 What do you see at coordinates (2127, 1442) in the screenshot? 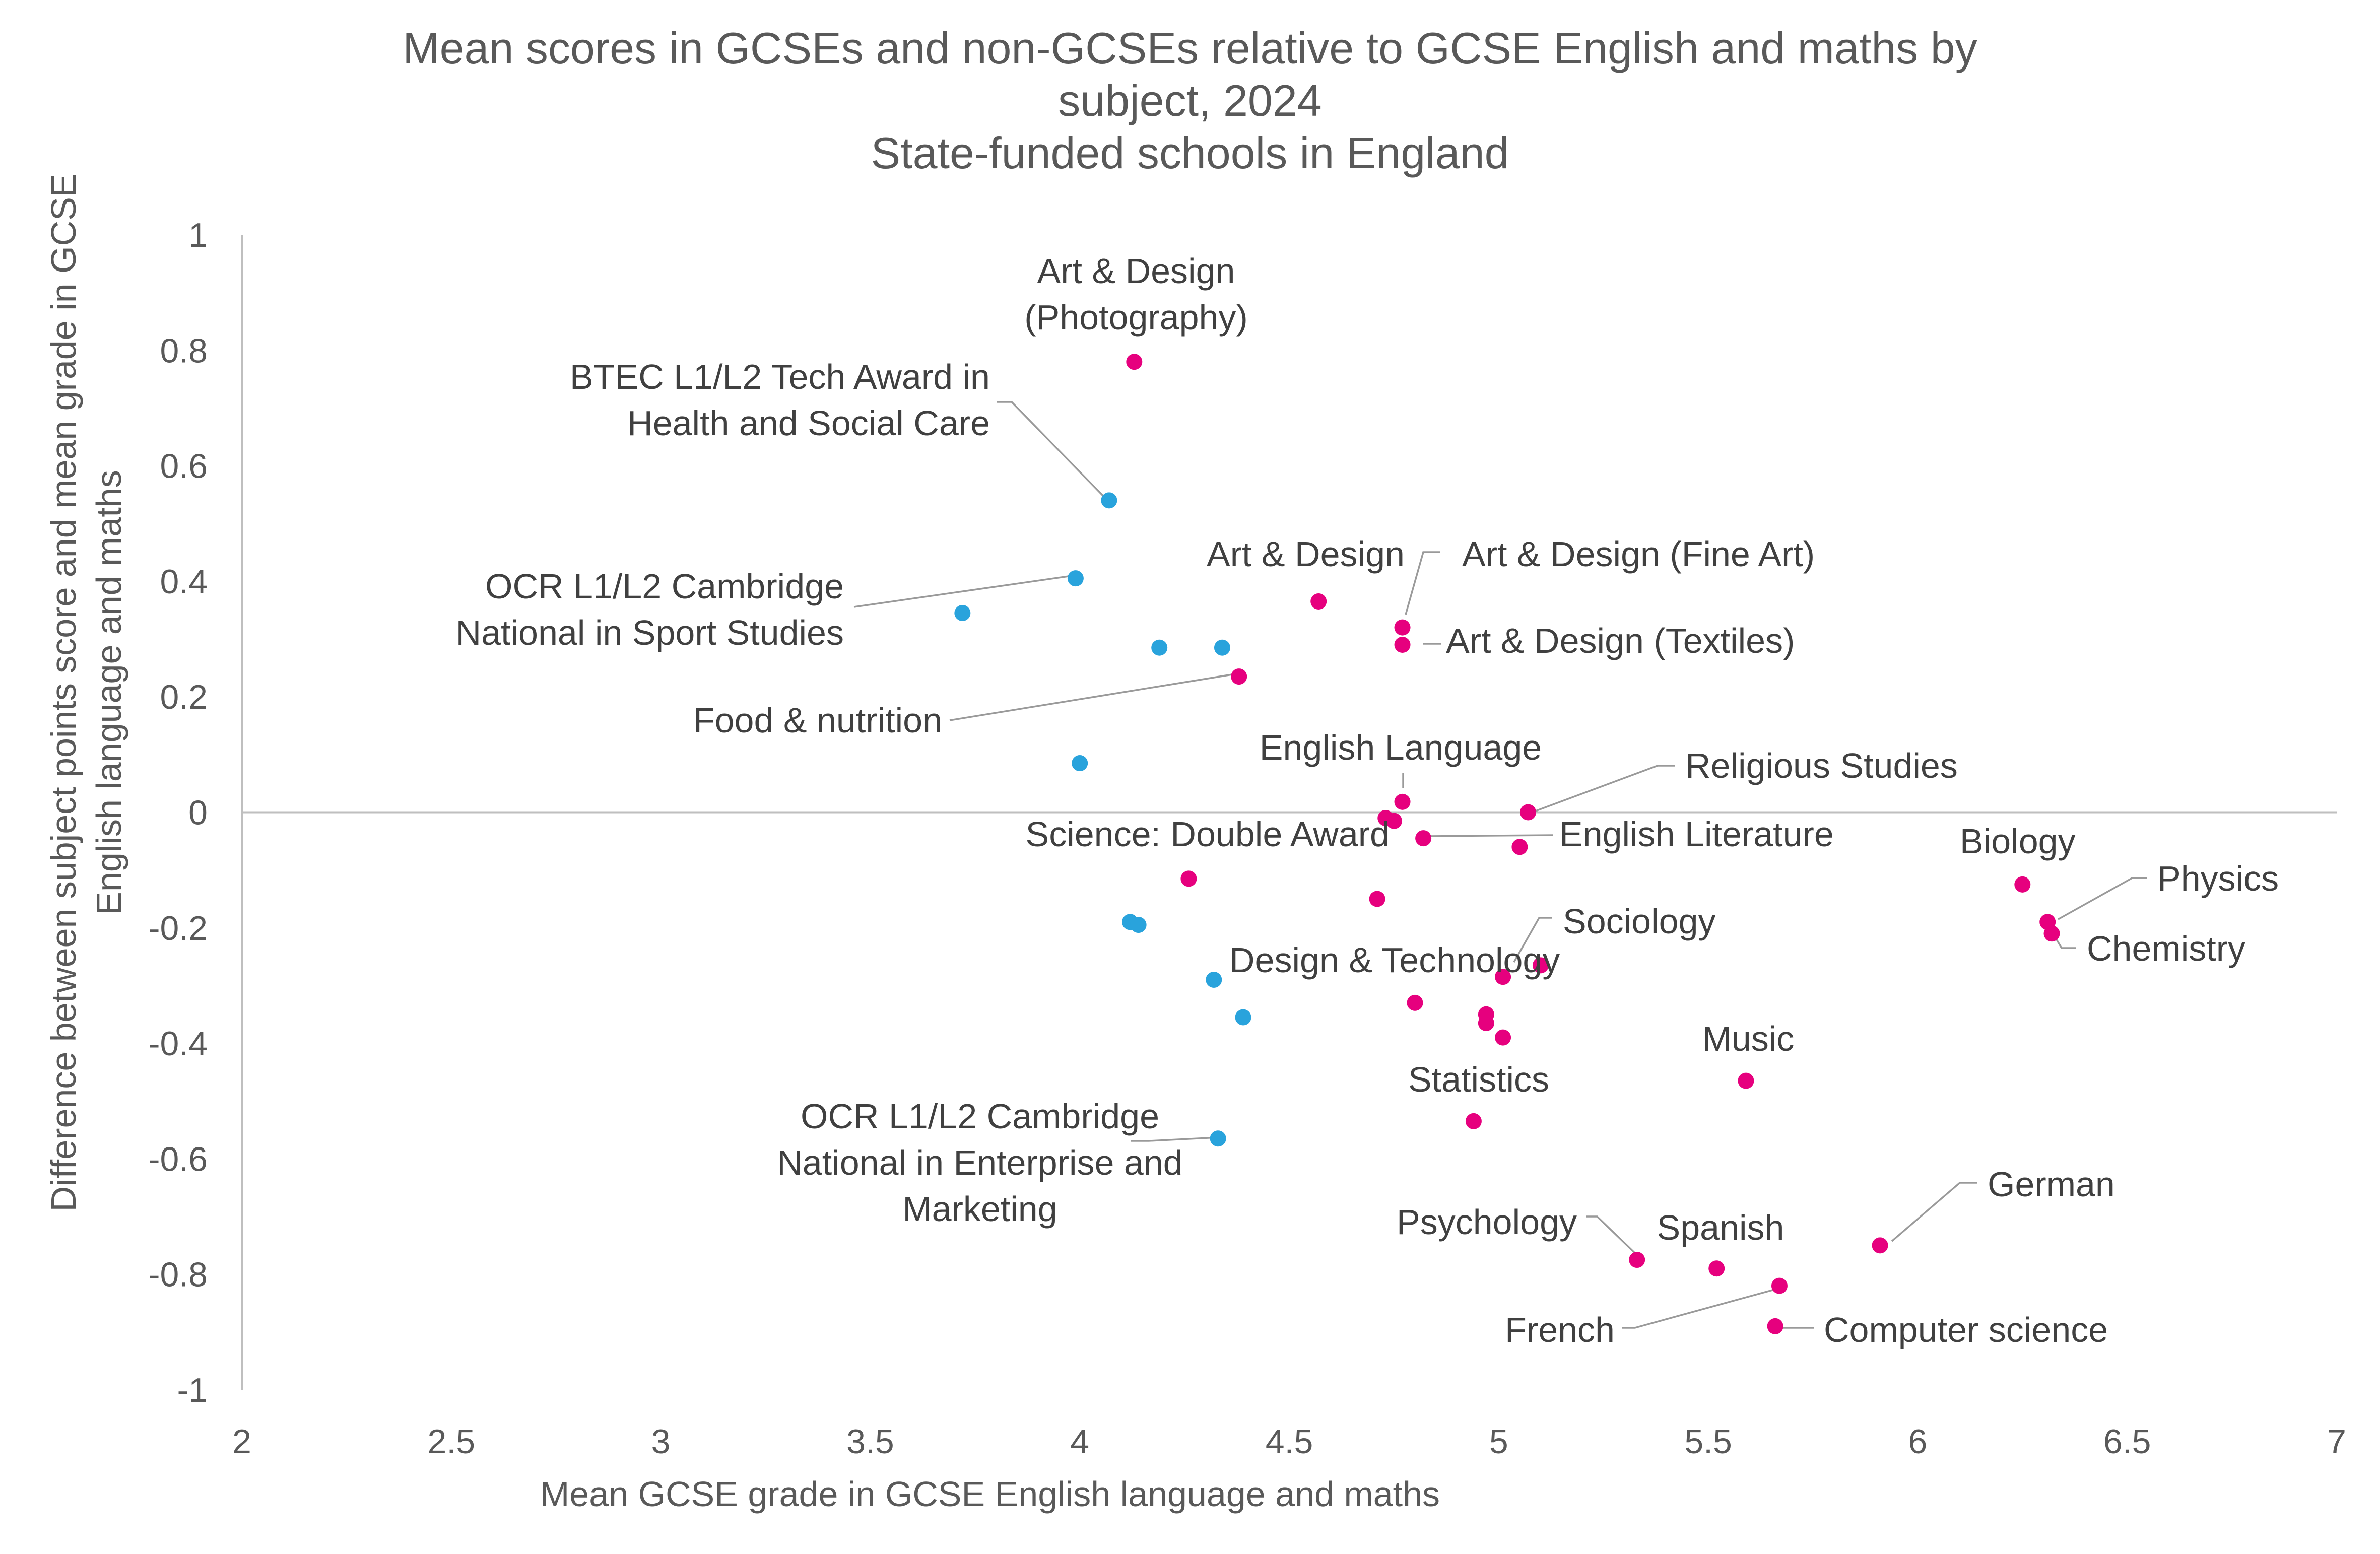
I see `x-tick-label: 6.5` at bounding box center [2127, 1442].